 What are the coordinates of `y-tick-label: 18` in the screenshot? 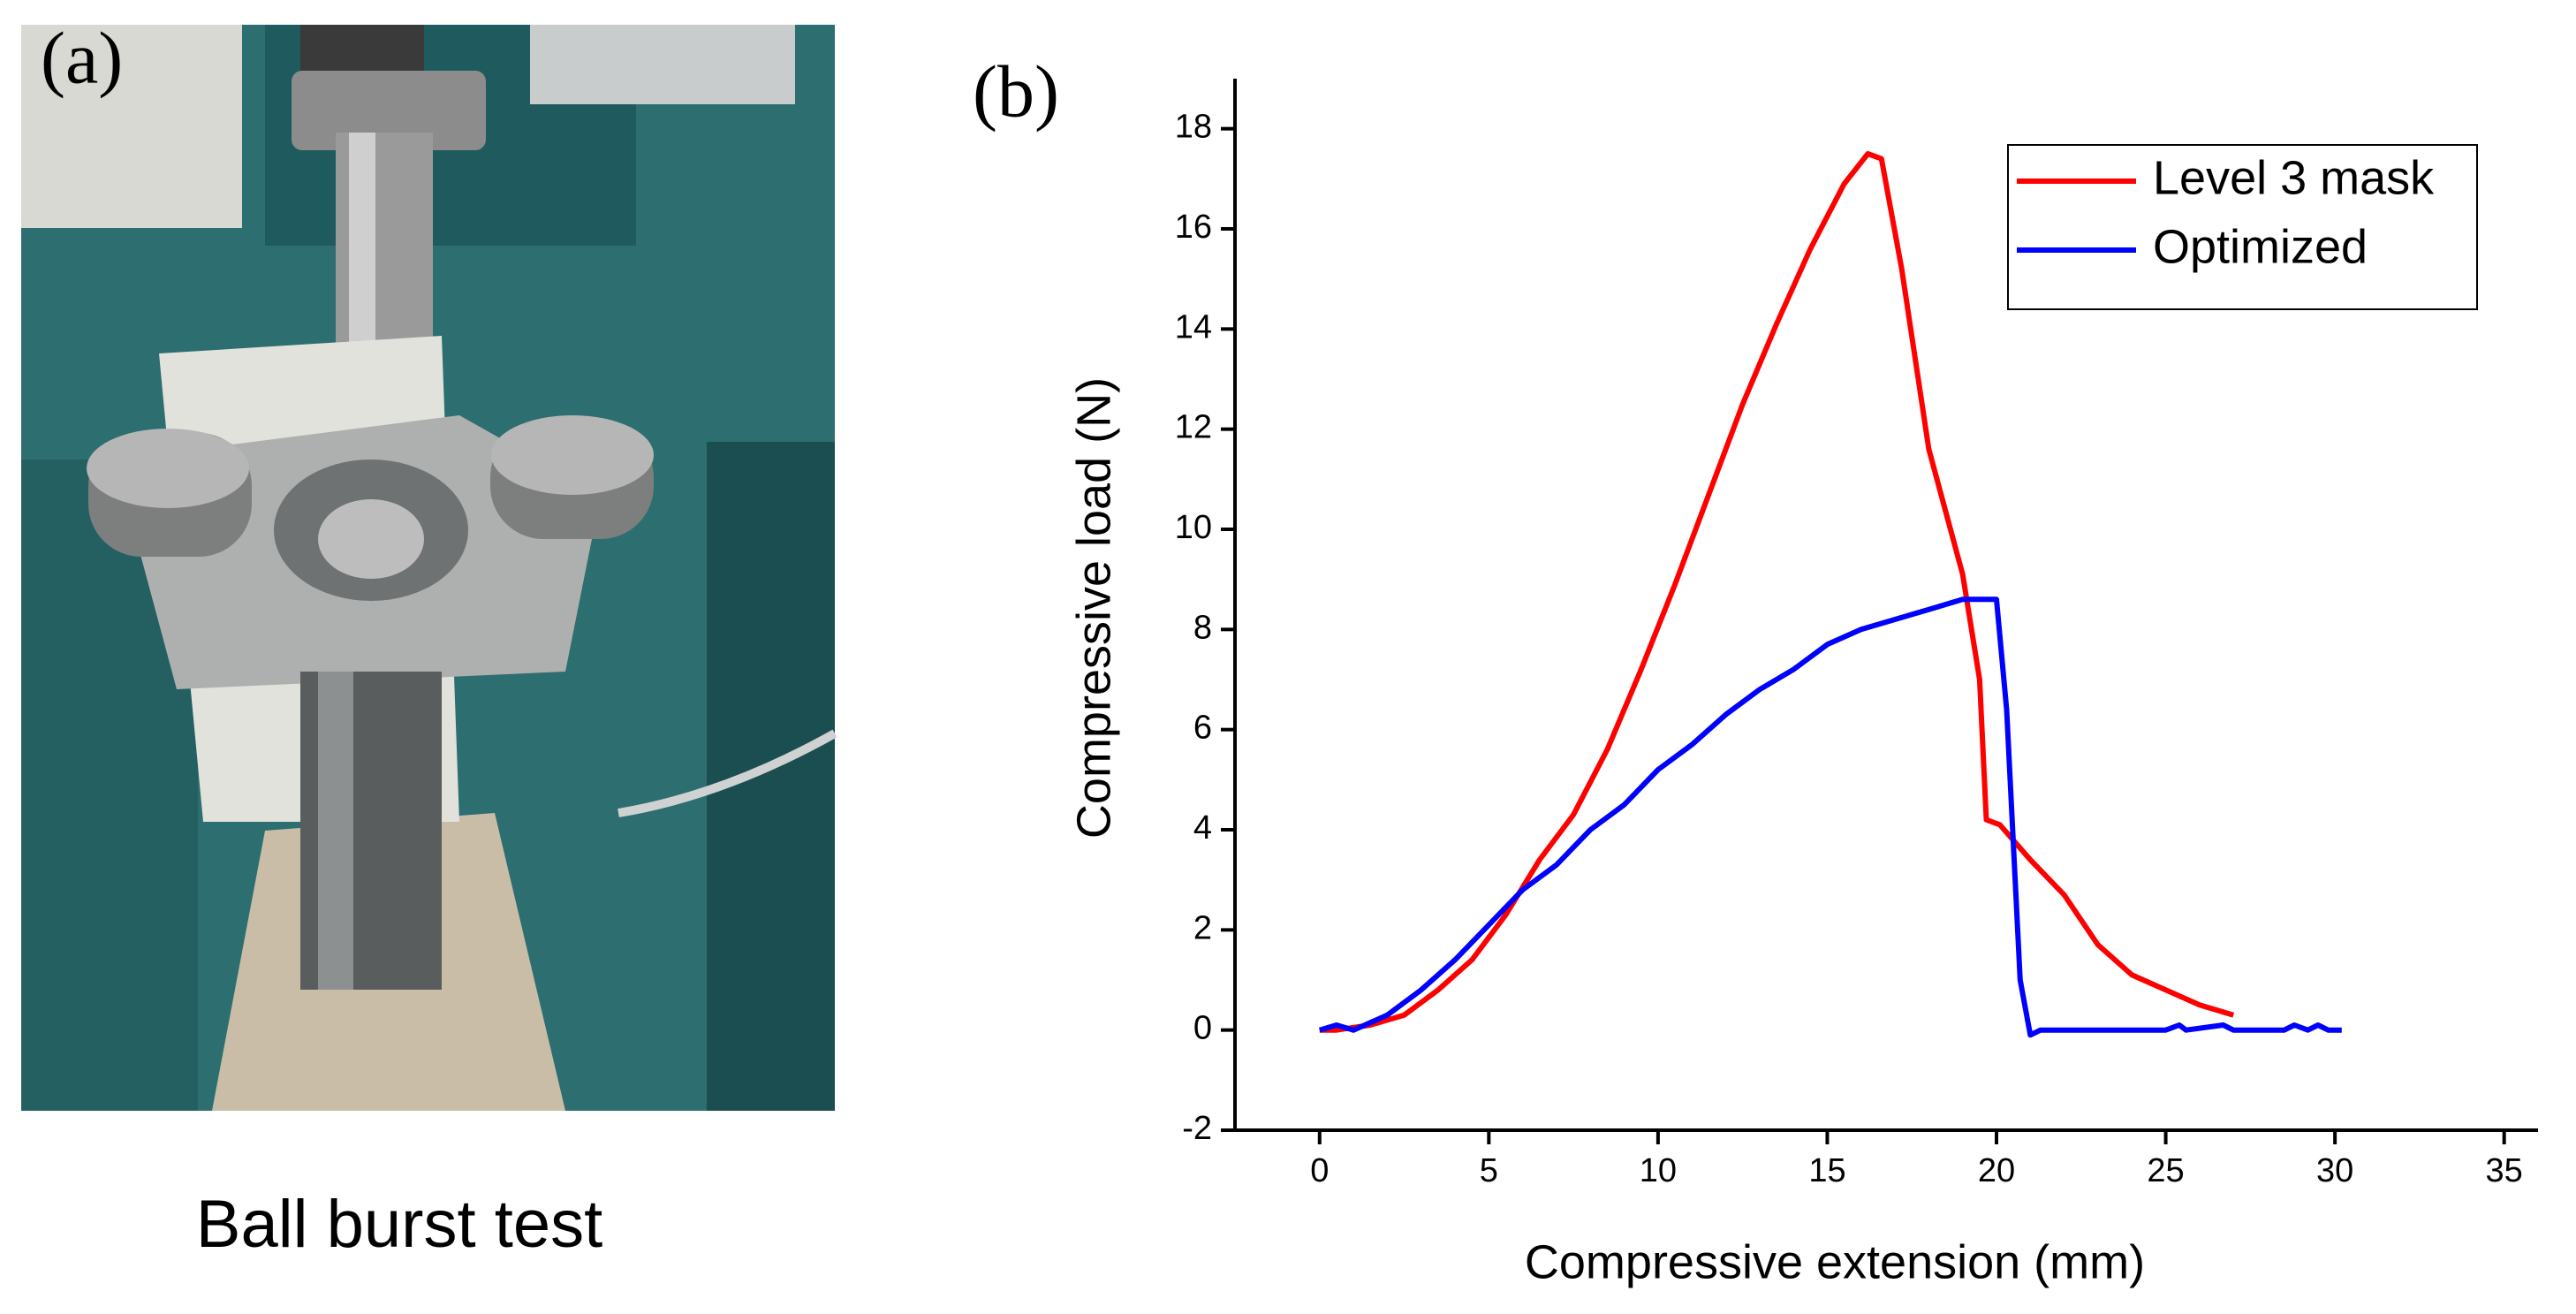 It's located at (1193, 127).